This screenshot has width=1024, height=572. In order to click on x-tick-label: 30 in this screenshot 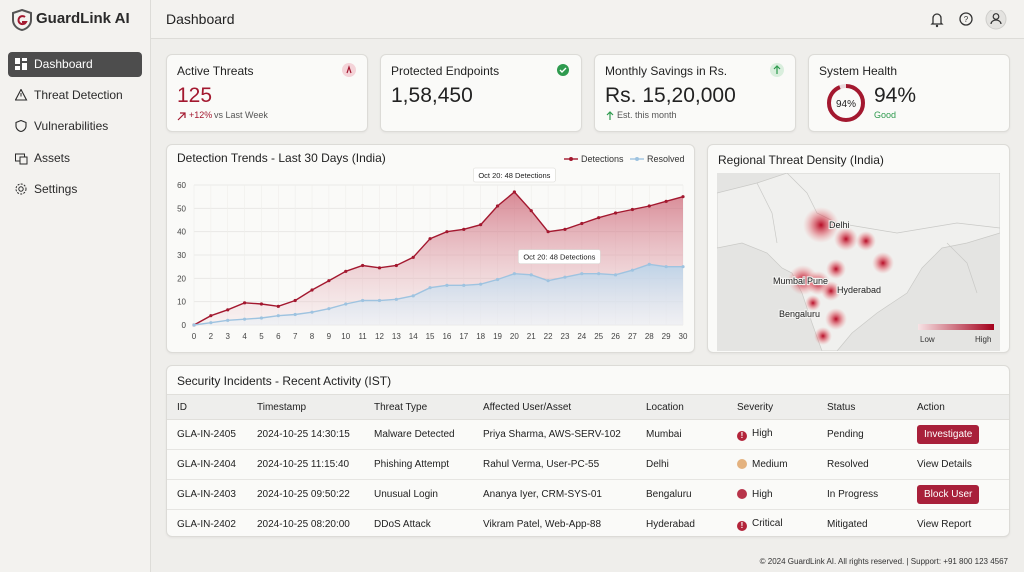, I will do `click(683, 336)`.